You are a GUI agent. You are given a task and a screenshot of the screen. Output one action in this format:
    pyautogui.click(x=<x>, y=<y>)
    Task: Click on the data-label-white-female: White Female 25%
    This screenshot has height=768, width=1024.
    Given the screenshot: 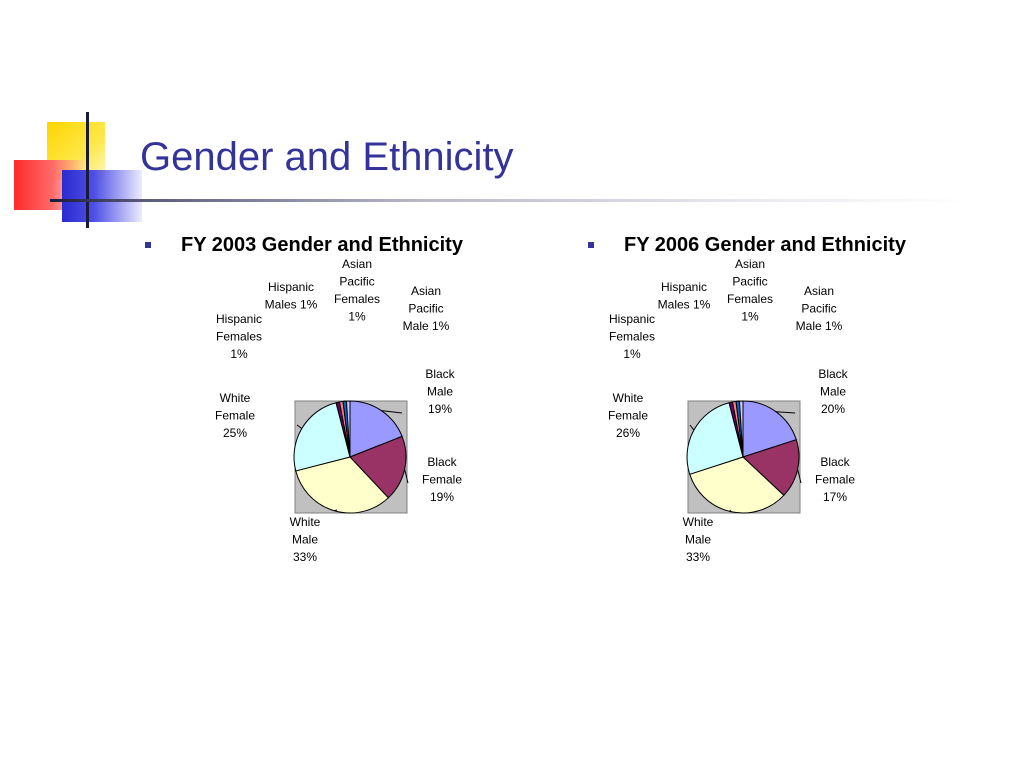 What is the action you would take?
    pyautogui.click(x=235, y=415)
    